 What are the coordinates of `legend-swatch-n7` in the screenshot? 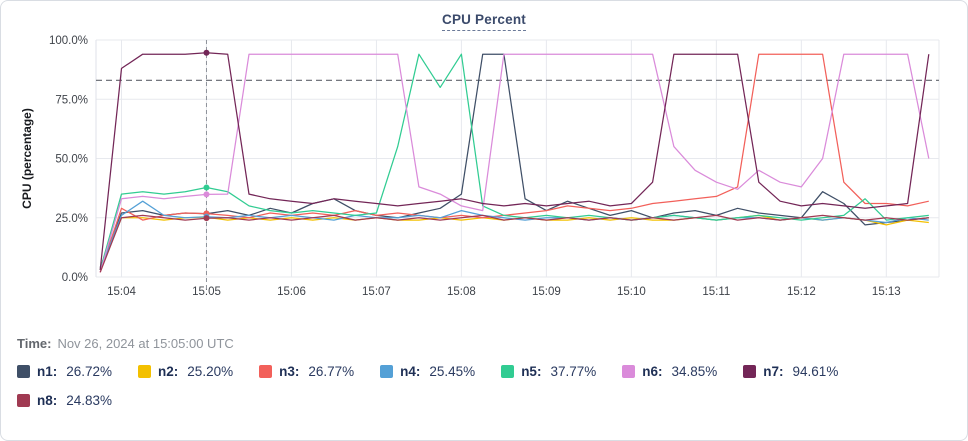 It's located at (750, 371).